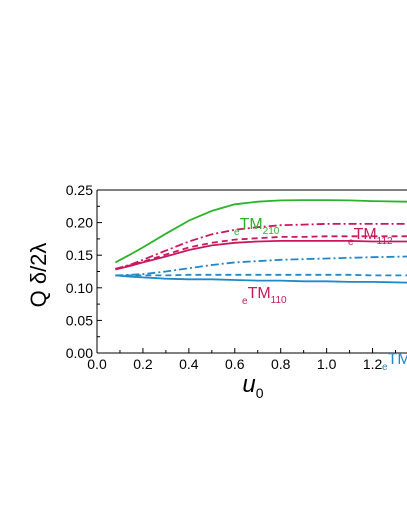  I want to click on mode-label-2: eTM112, so click(370, 237).